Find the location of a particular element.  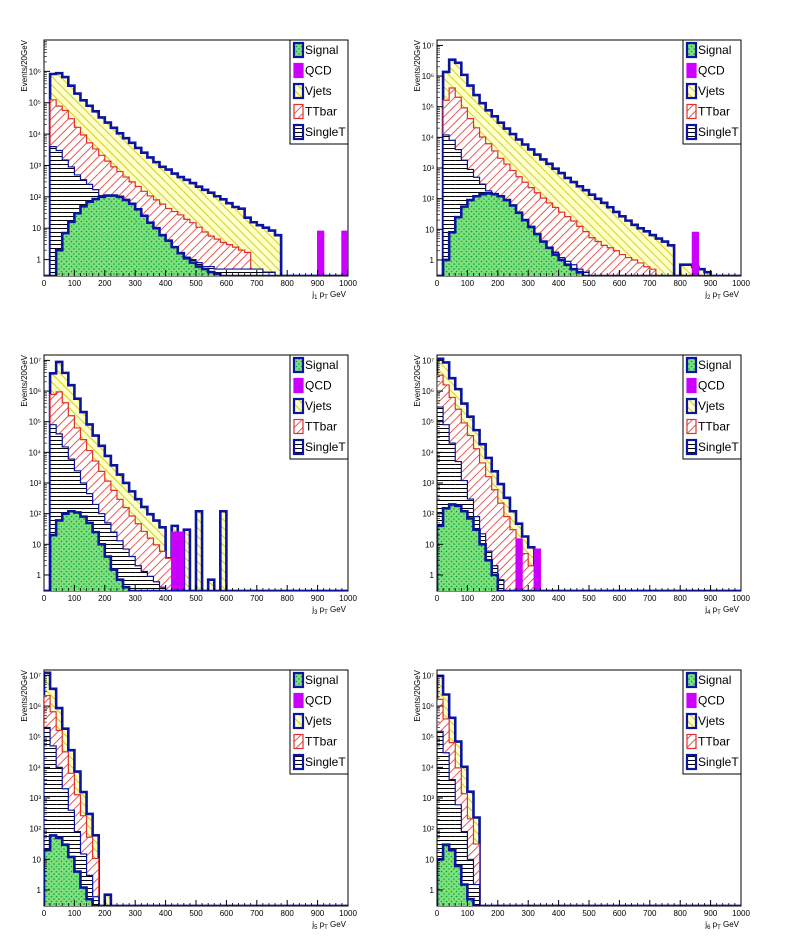

legend-label: QCD is located at coordinates (711, 701).